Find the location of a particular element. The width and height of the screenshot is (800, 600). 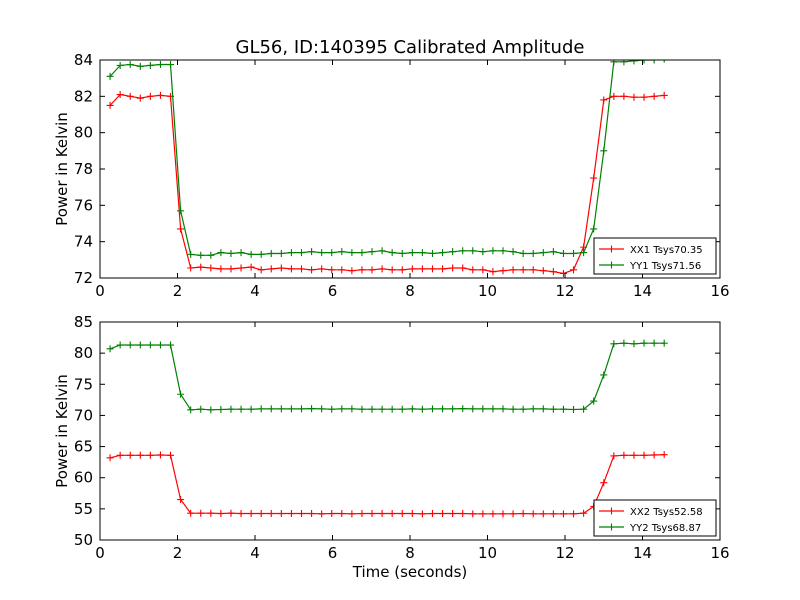

x-tick-label: 6 is located at coordinates (333, 553).